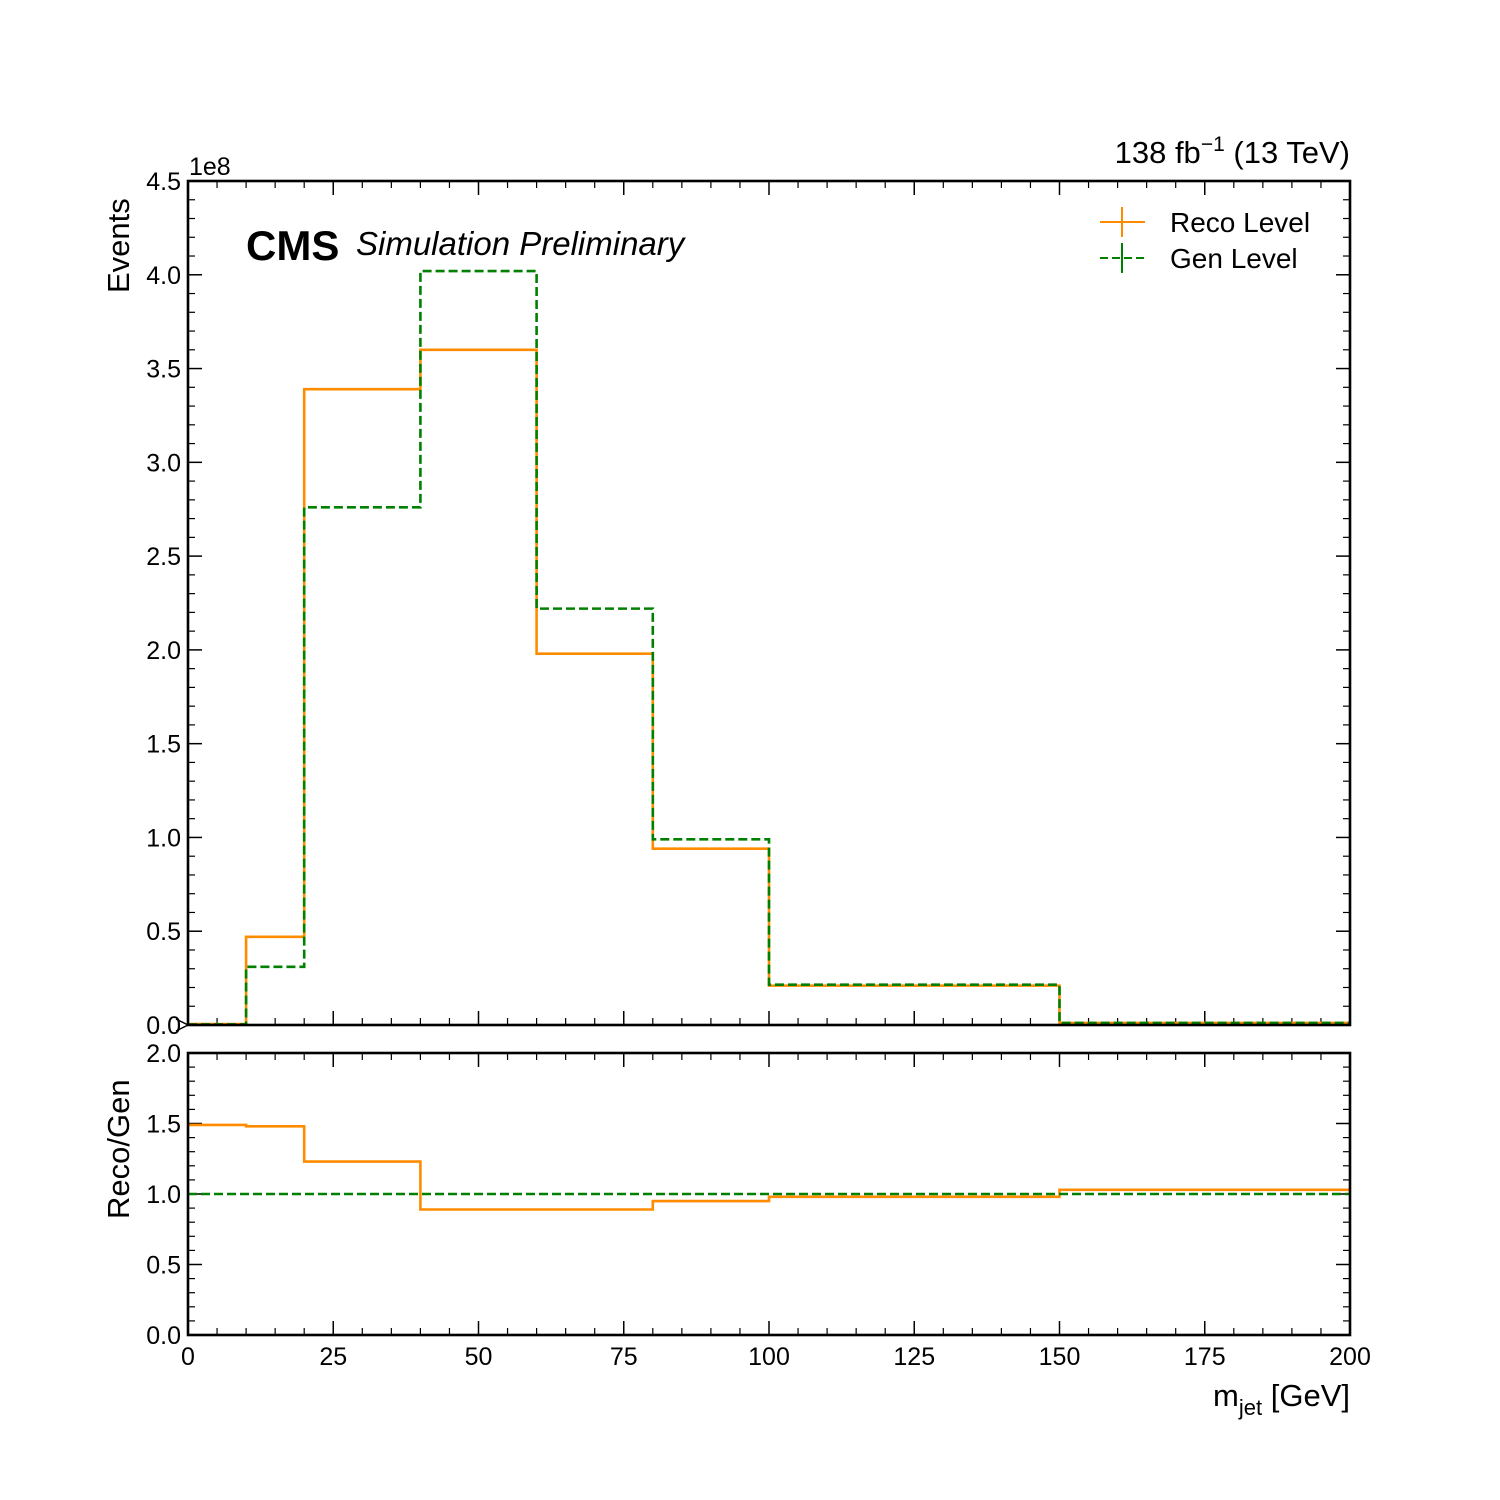 The height and width of the screenshot is (1500, 1500). What do you see at coordinates (163, 370) in the screenshot?
I see `main-y-tick-label: 3.5` at bounding box center [163, 370].